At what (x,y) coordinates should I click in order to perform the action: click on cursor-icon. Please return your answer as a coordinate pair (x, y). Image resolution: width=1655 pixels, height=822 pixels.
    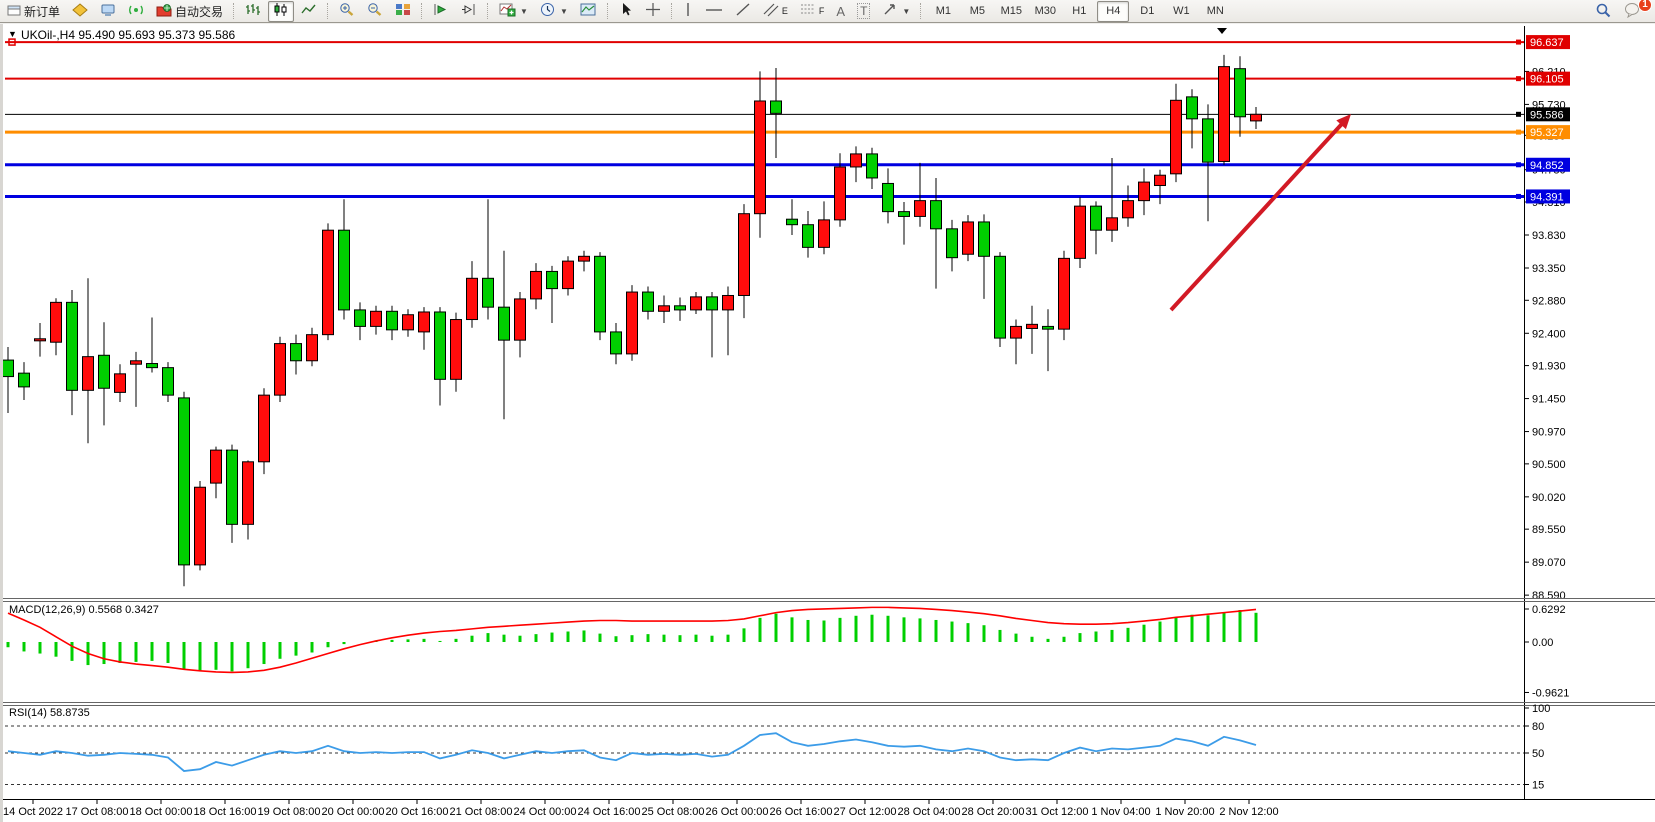
    Looking at the image, I should click on (626, 11).